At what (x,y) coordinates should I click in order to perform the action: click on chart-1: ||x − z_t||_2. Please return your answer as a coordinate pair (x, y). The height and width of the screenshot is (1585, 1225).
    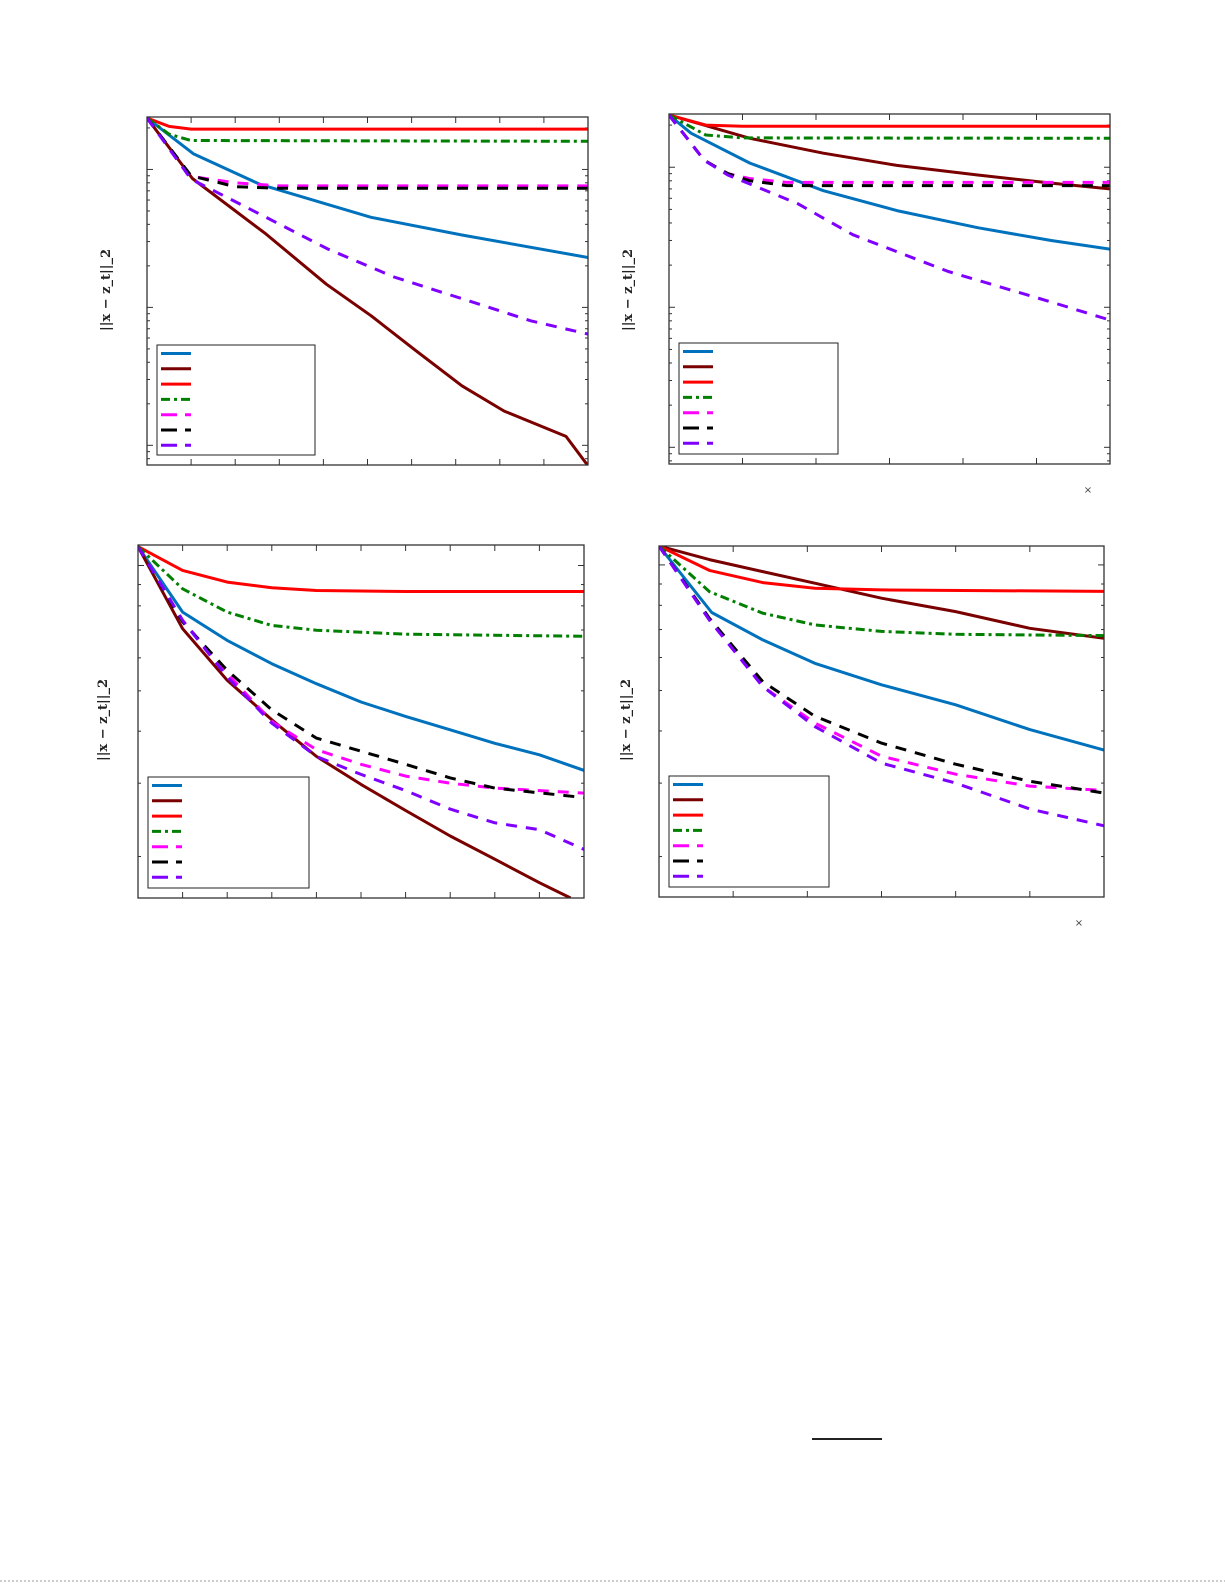
    Looking at the image, I should click on (344, 291).